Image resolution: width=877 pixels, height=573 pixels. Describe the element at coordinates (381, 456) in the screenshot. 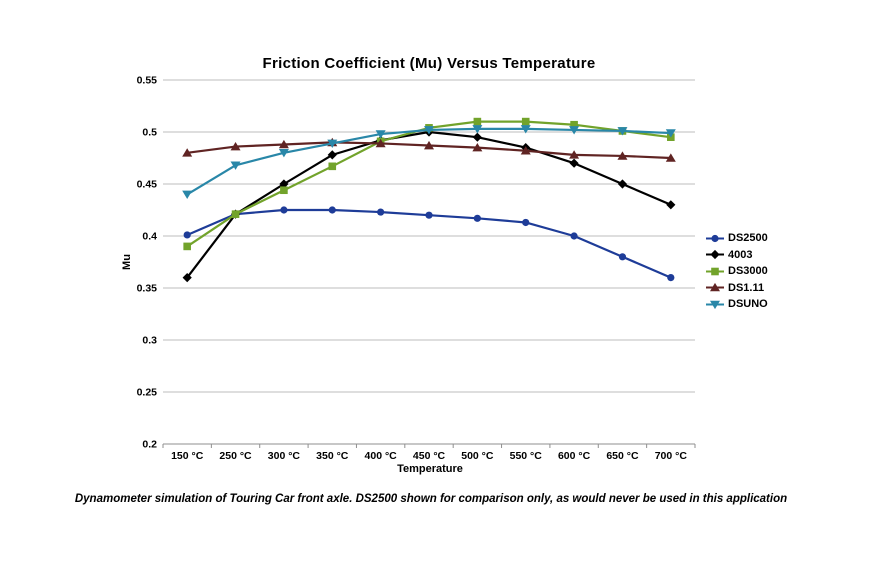

I see `x-tick-label: 400 °C` at that location.